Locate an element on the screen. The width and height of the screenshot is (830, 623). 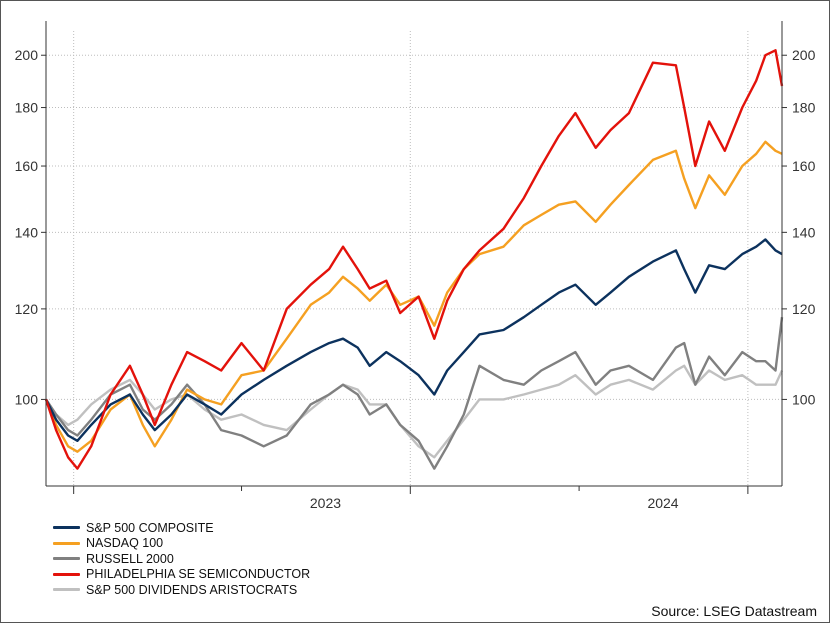
y-tick-label-left: 200 is located at coordinates (27, 55).